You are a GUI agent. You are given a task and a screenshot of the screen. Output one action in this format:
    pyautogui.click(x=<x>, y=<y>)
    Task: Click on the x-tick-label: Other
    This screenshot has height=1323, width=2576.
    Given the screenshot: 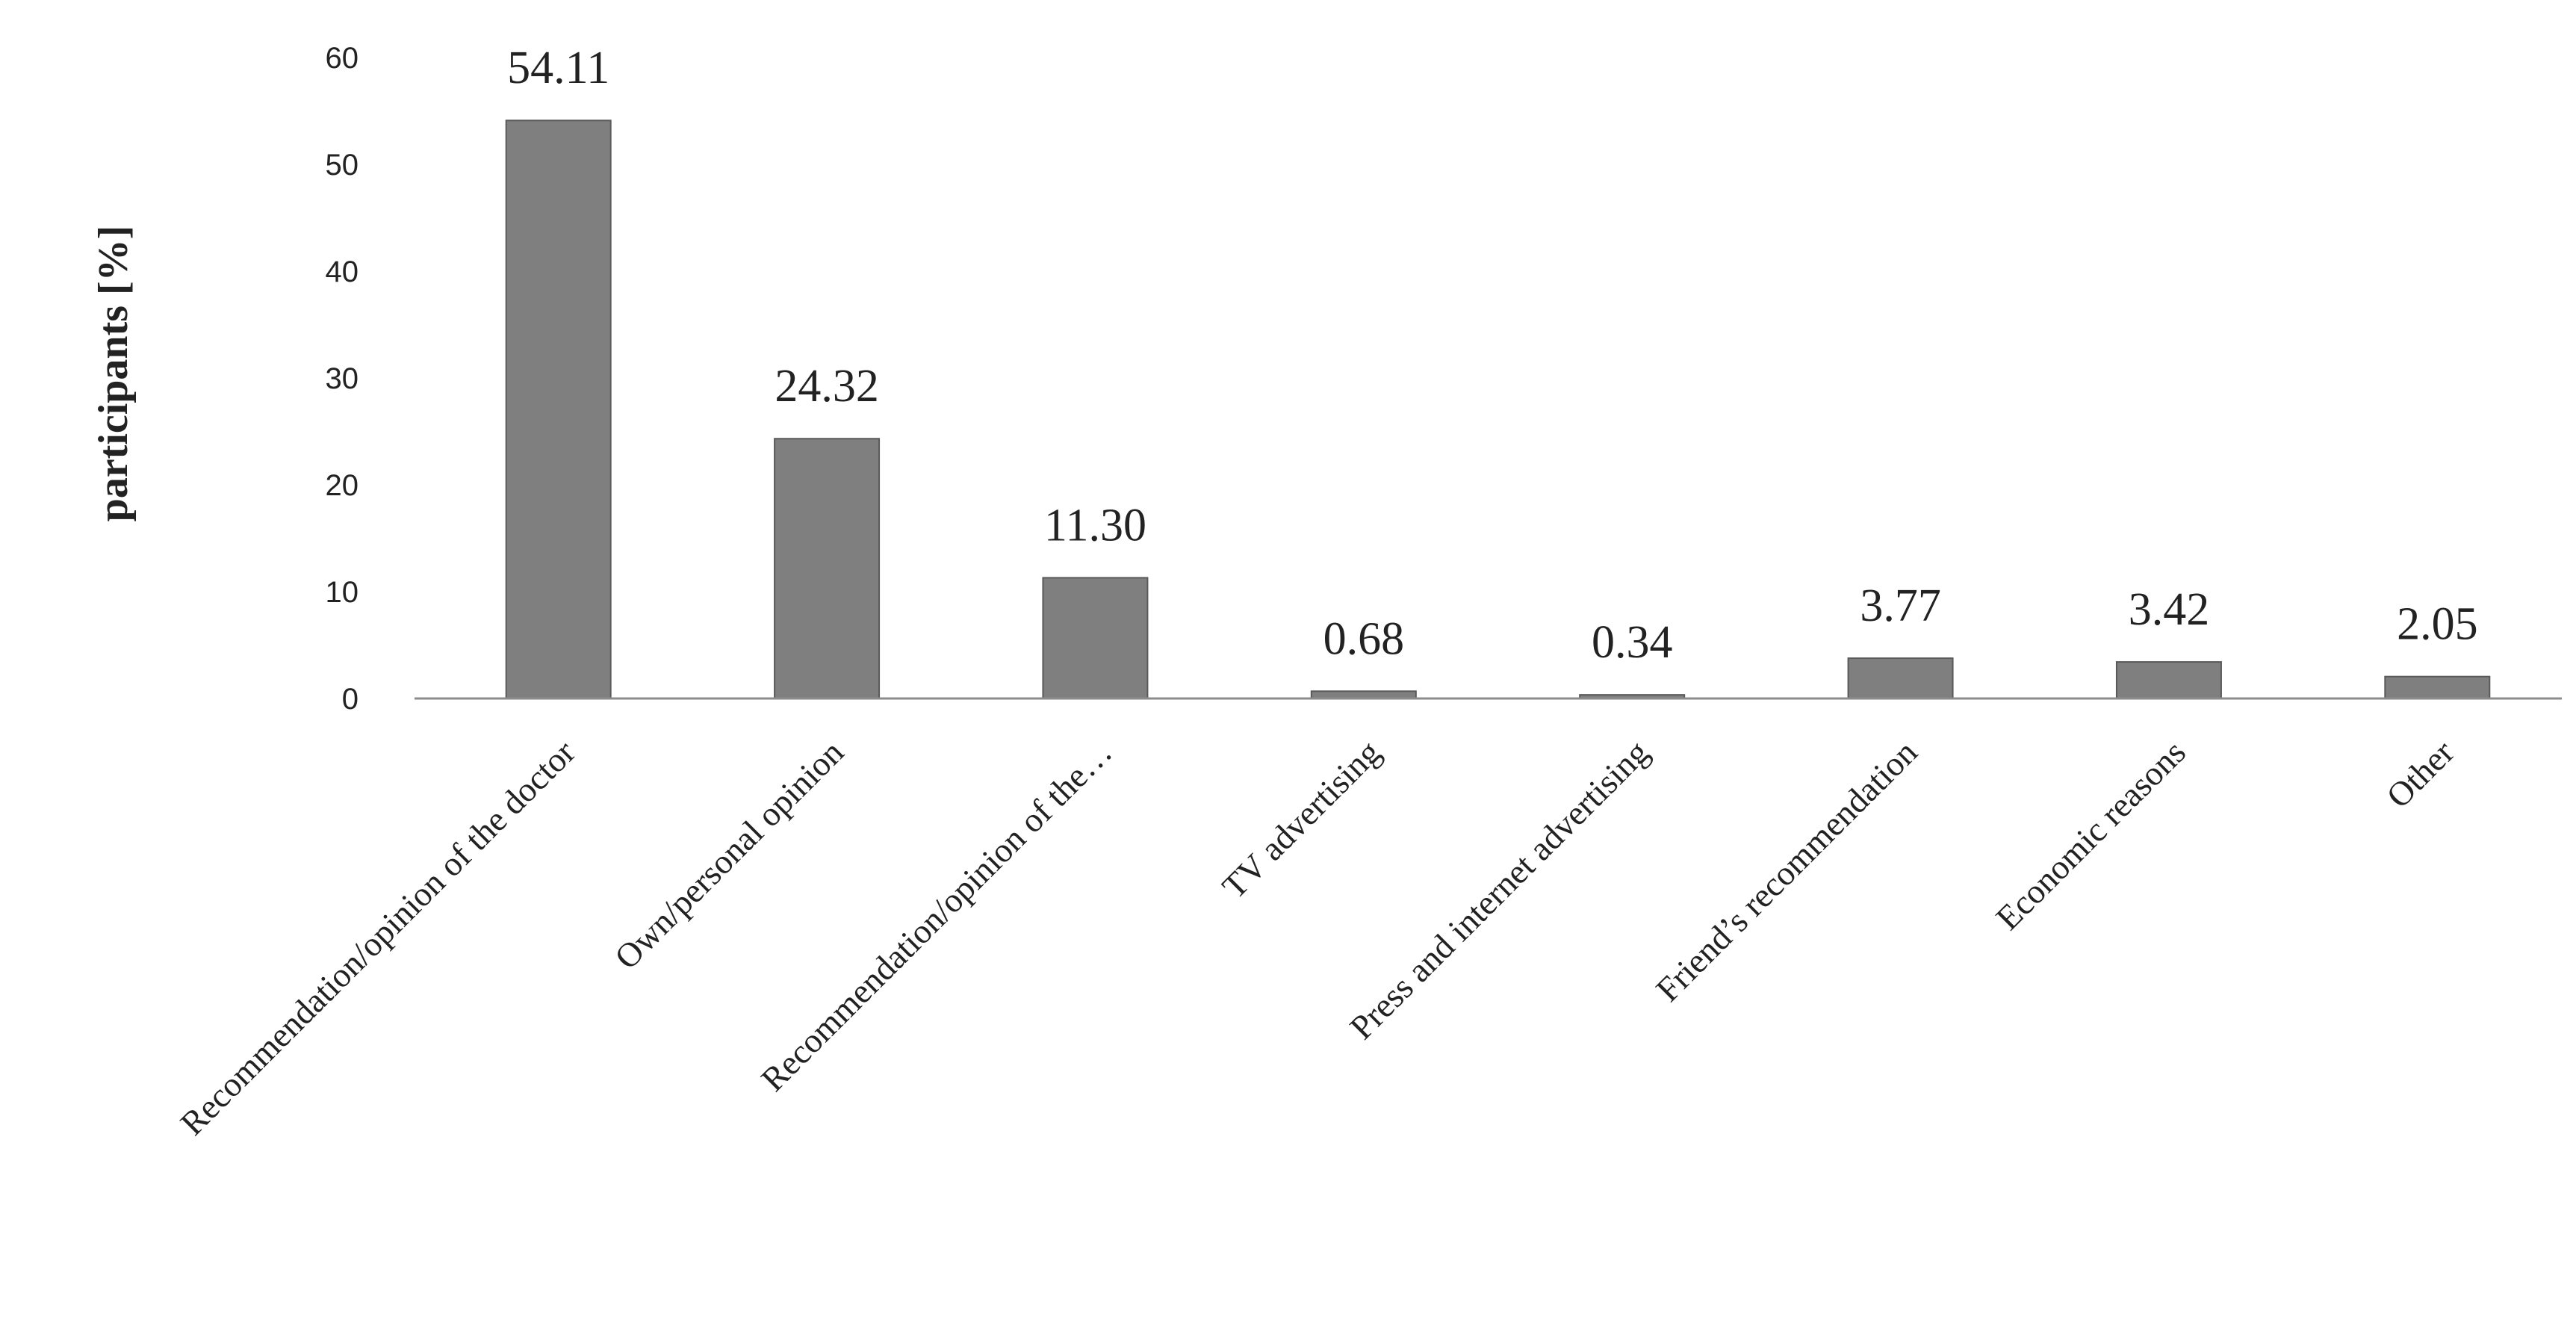 What is the action you would take?
    pyautogui.click(x=2420, y=774)
    